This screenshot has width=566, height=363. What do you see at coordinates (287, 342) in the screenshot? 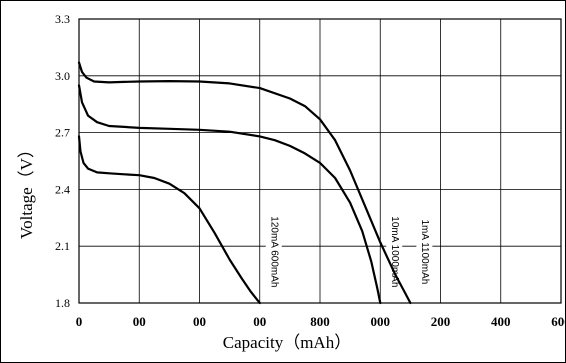
I see `x-axis-label: Capacity（mAh）` at bounding box center [287, 342].